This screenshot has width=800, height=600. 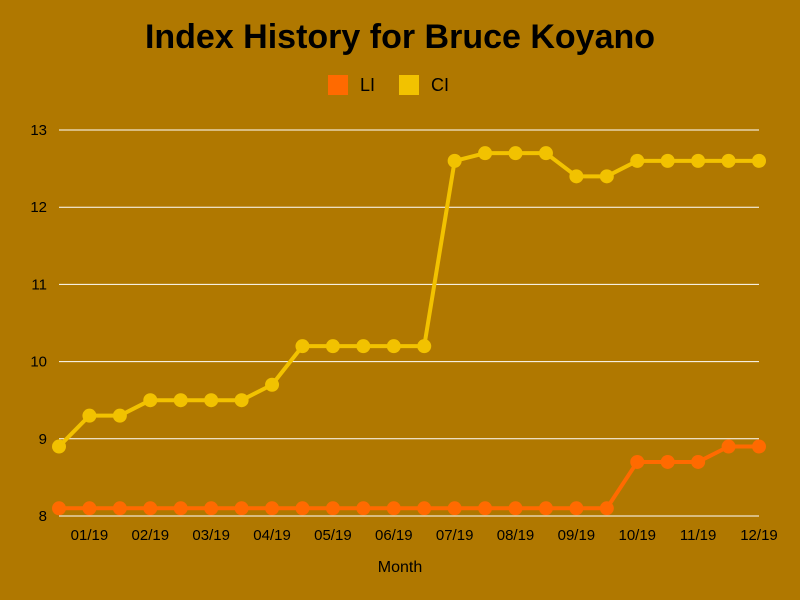 What do you see at coordinates (90, 535) in the screenshot?
I see `x-tick-label: 01/19` at bounding box center [90, 535].